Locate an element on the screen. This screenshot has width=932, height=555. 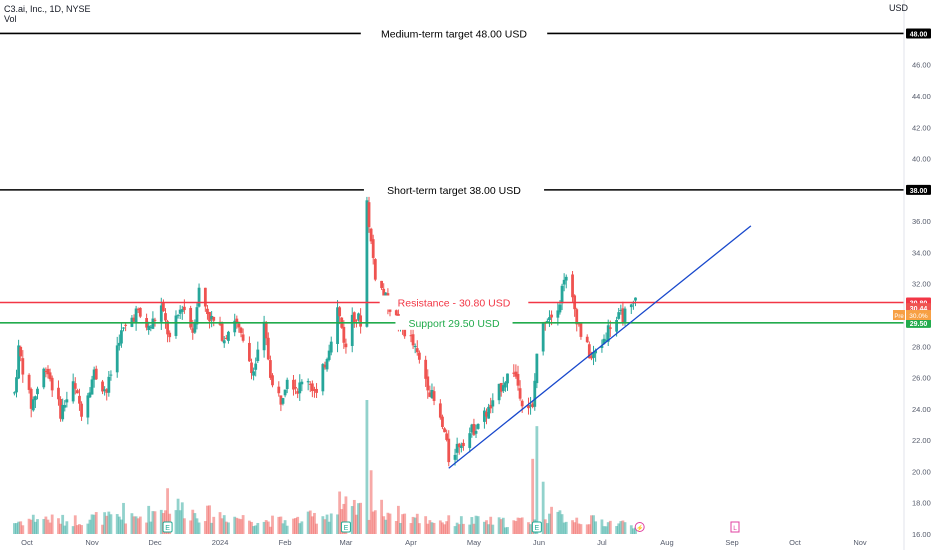
y-tick-label: 24.00 is located at coordinates (921, 409).